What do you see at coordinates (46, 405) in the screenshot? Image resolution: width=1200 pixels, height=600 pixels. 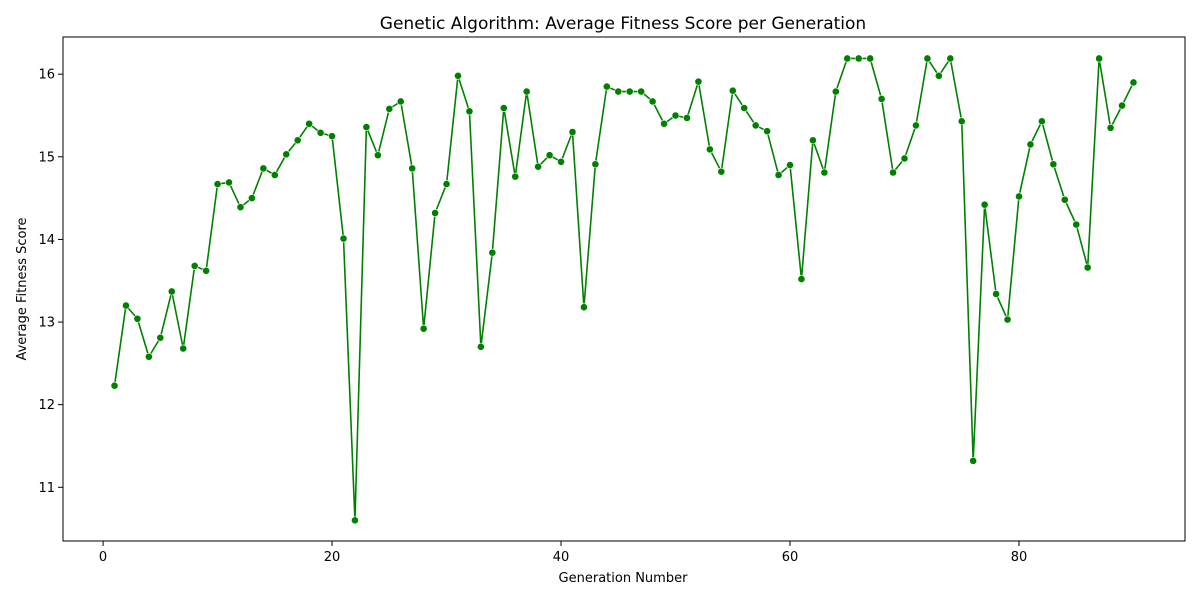 I see `y-tick-label: 12` at bounding box center [46, 405].